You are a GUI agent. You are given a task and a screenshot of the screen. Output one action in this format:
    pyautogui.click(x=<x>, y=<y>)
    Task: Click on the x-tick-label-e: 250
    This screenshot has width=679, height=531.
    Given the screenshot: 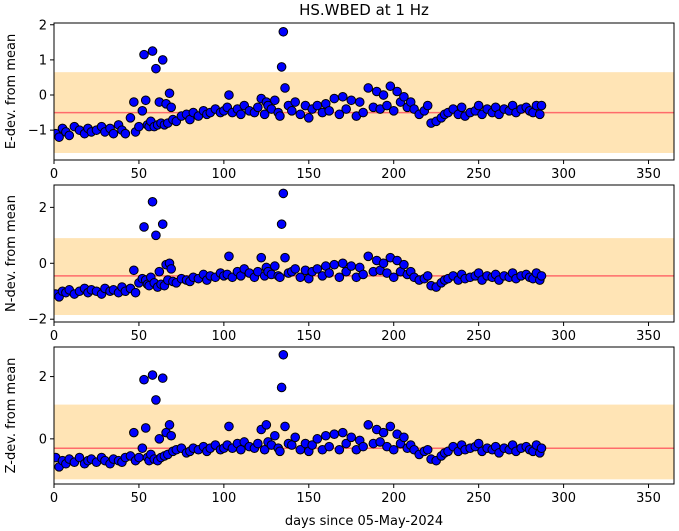 What is the action you would take?
    pyautogui.click(x=478, y=174)
    